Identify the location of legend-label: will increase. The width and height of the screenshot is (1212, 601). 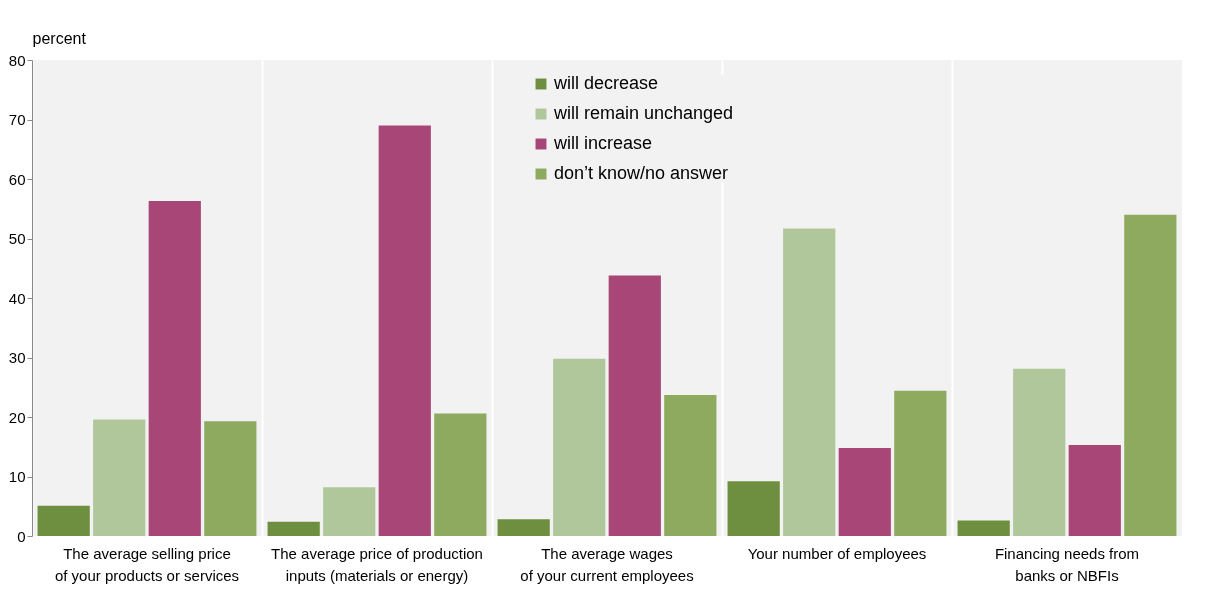
(603, 143).